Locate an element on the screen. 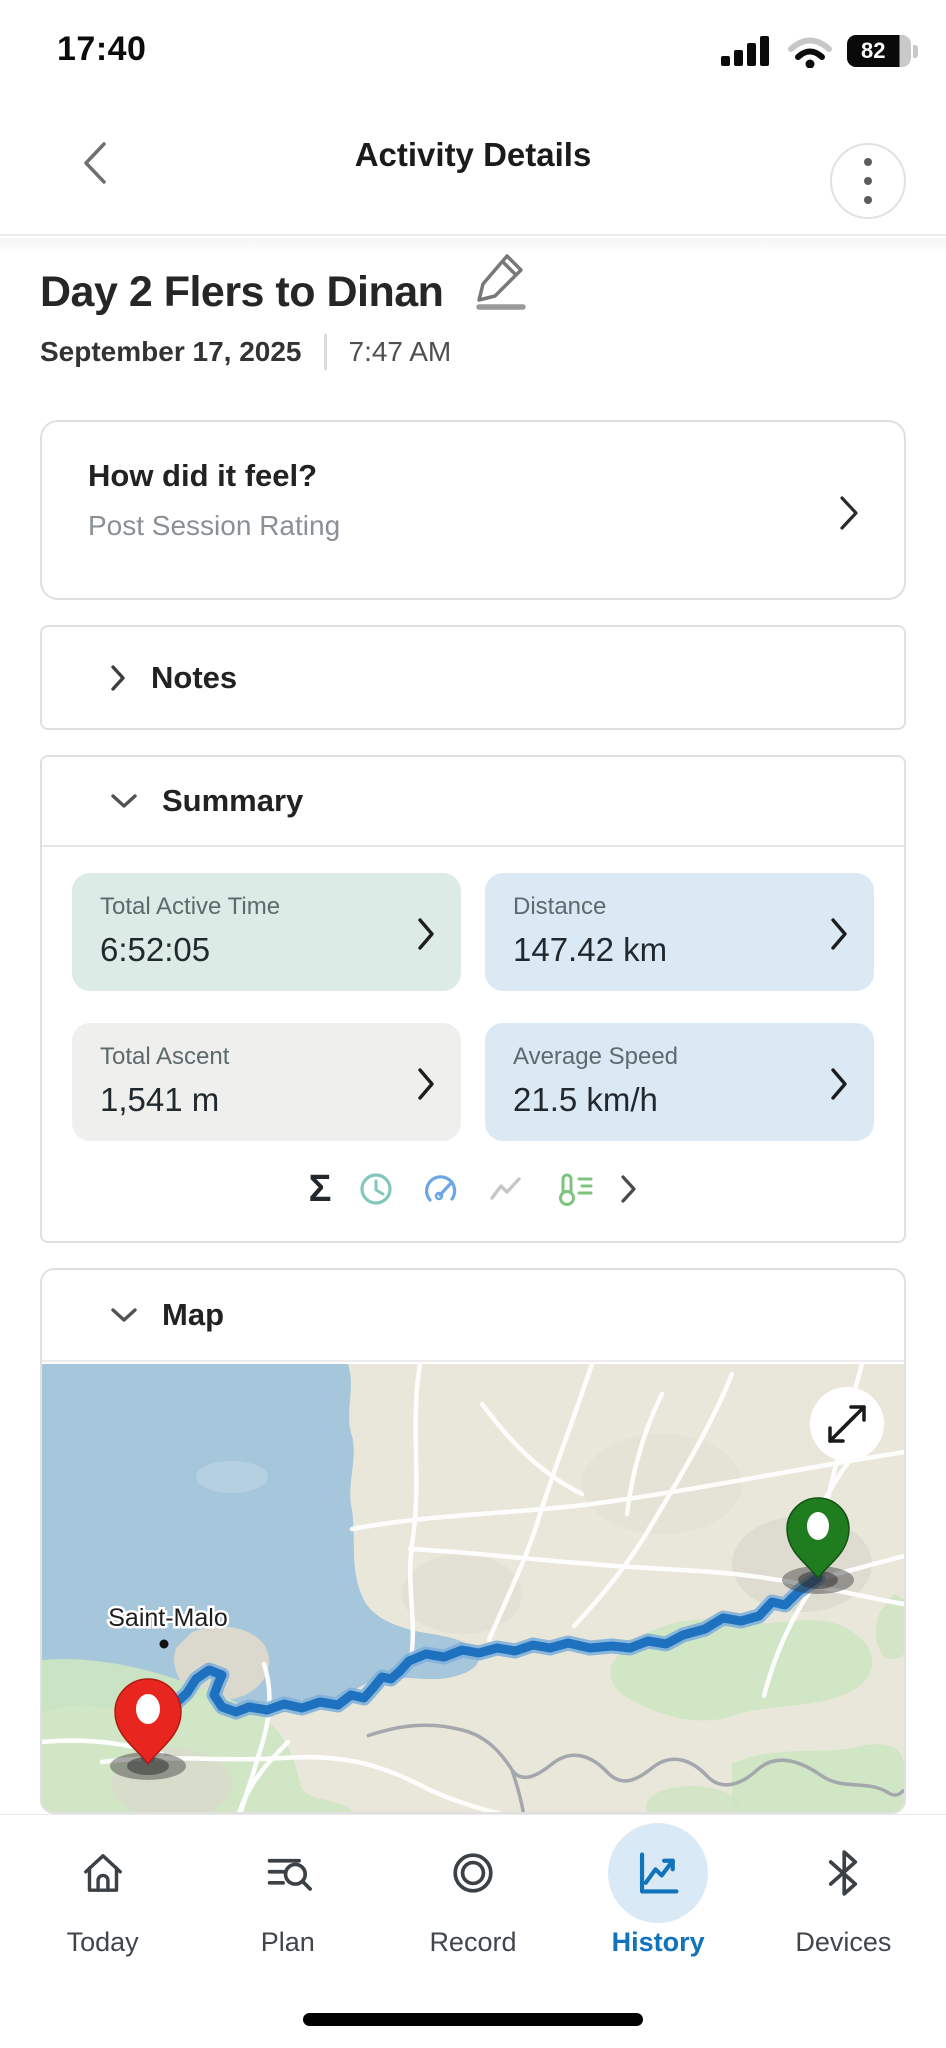 Image resolution: width=946 pixels, height=2048 pixels. nav-header: Activity Details is located at coordinates (473, 163).